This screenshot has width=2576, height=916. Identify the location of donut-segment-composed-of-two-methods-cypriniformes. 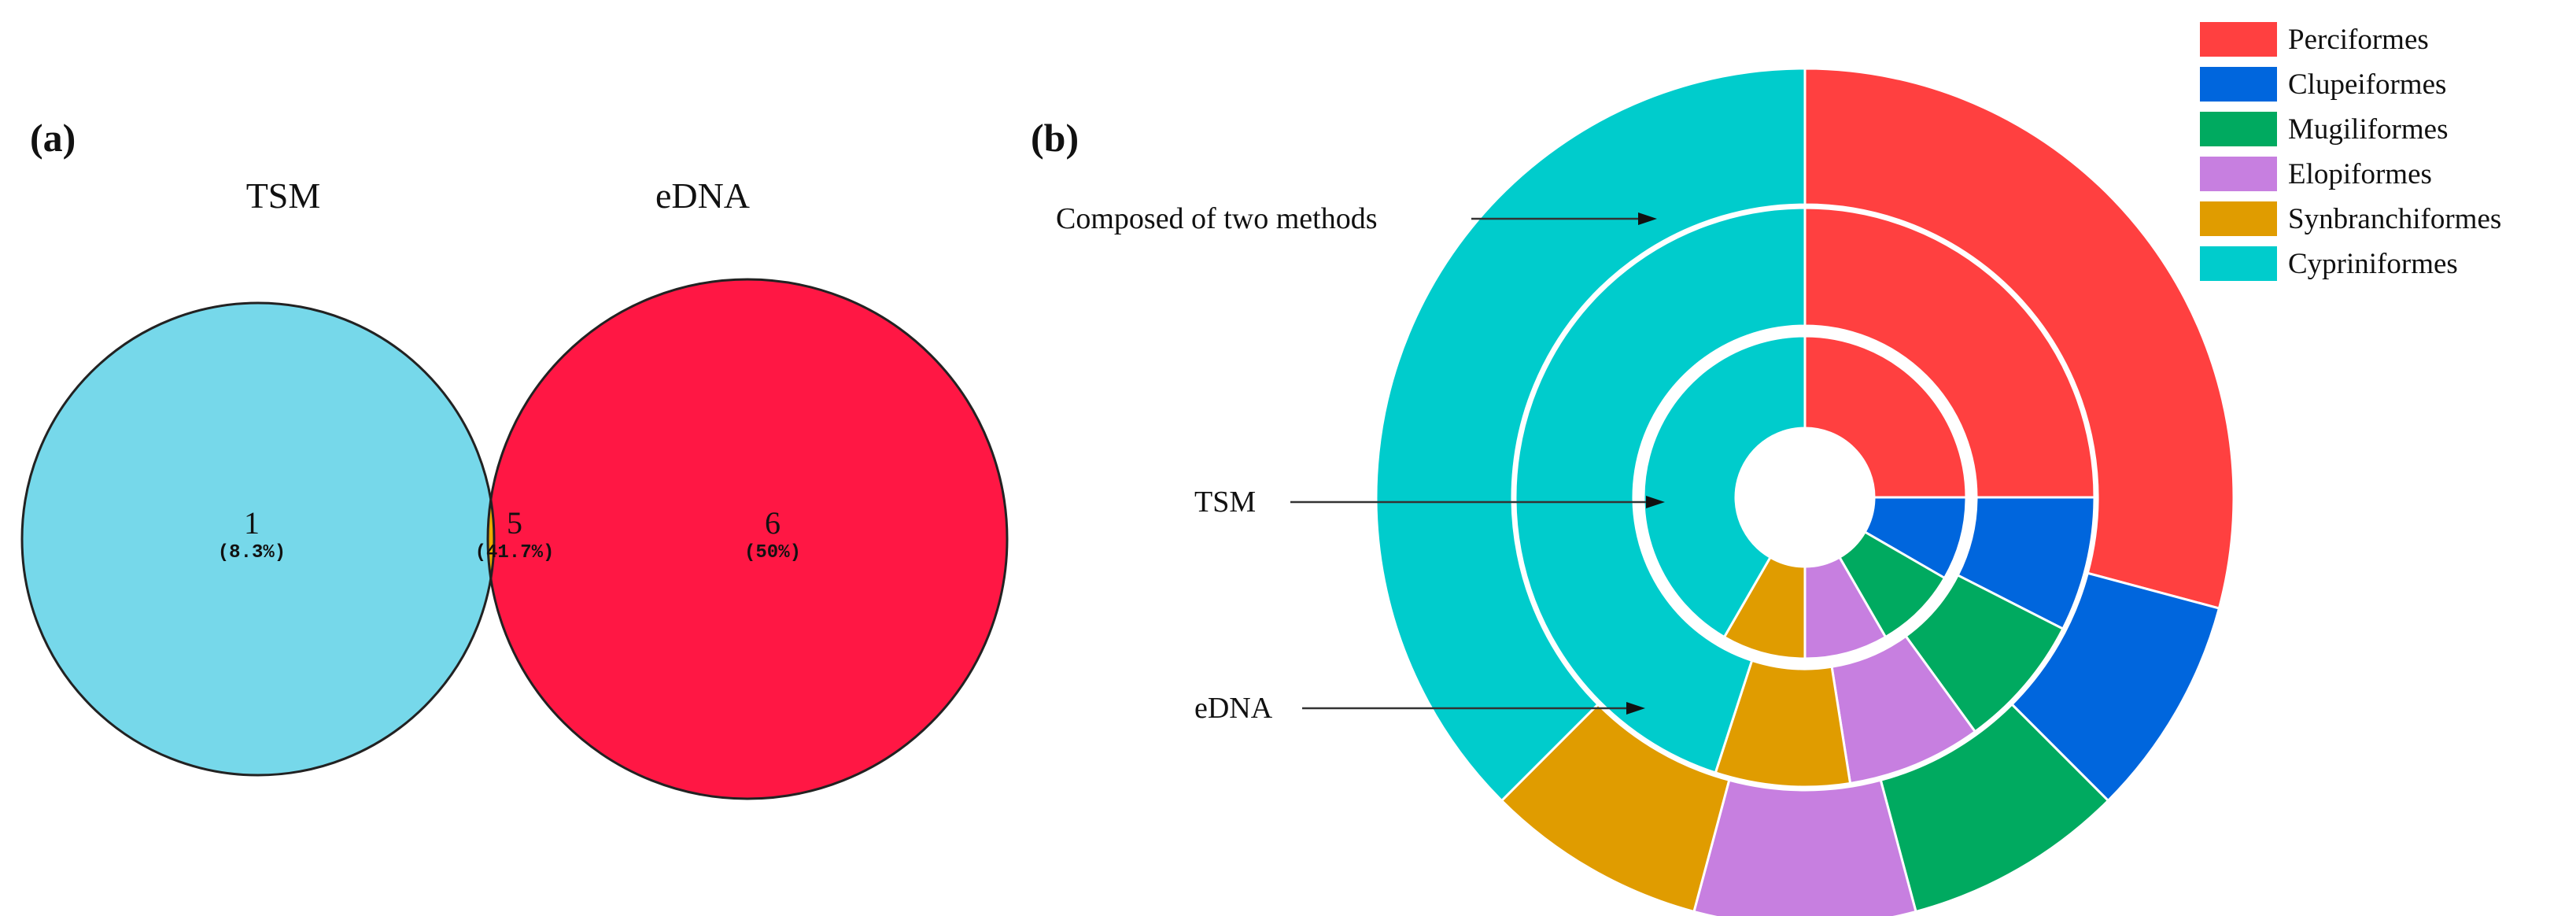
(1591, 435).